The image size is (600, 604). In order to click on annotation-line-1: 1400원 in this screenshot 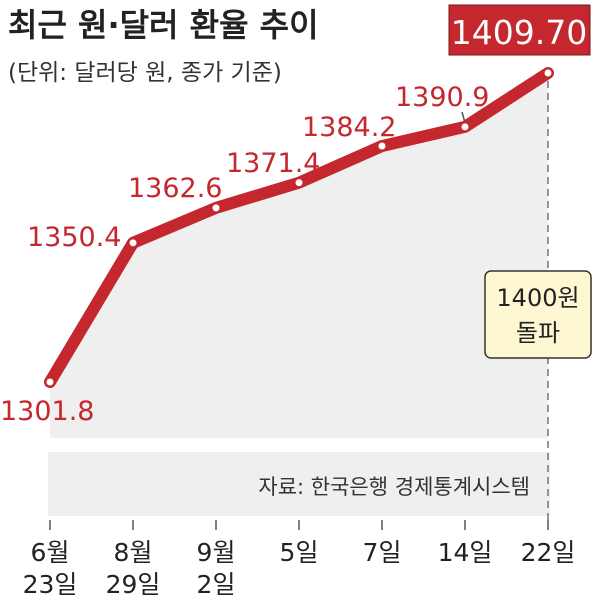, I will do `click(537, 298)`.